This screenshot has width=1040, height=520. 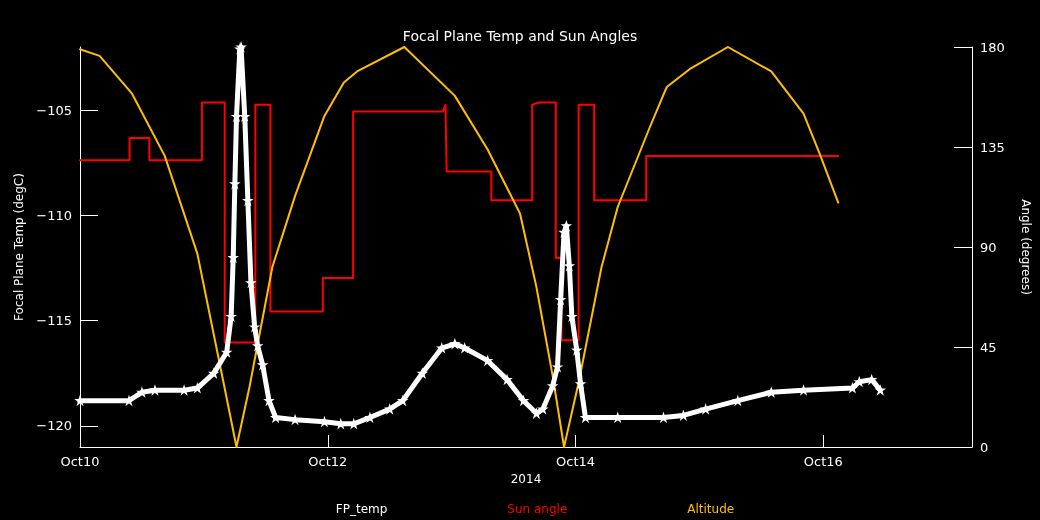 What do you see at coordinates (576, 461) in the screenshot?
I see `x-tick-label: Oct14` at bounding box center [576, 461].